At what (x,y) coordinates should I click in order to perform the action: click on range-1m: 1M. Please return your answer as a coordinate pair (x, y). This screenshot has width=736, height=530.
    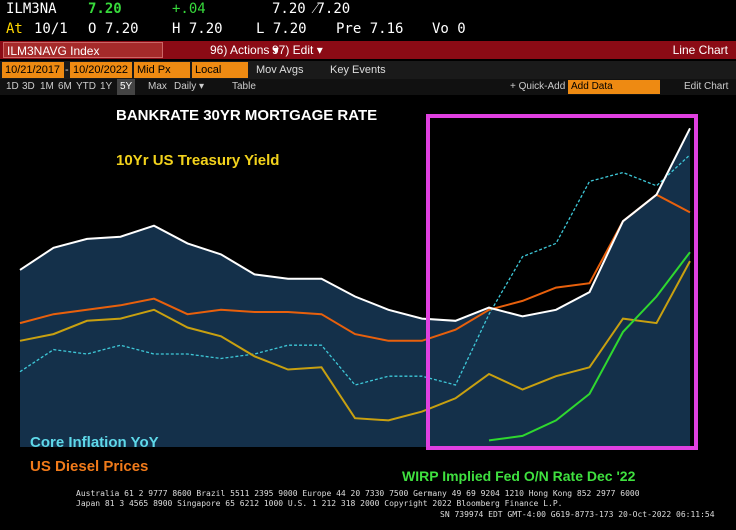
    Looking at the image, I should click on (47, 86).